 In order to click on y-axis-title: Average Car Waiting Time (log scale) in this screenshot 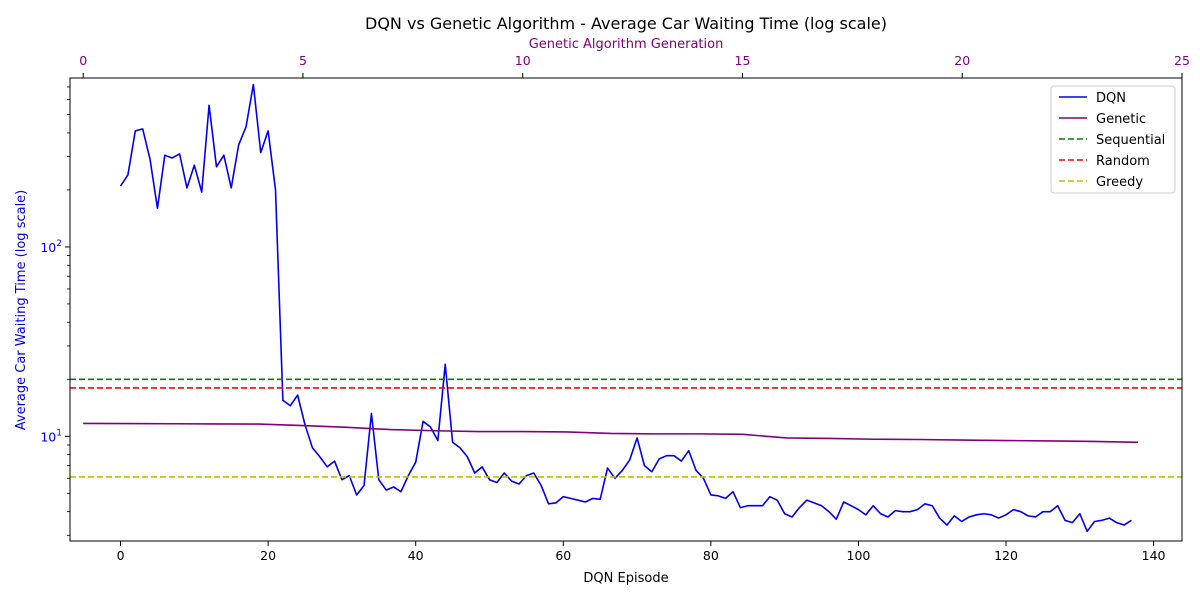, I will do `click(21, 310)`.